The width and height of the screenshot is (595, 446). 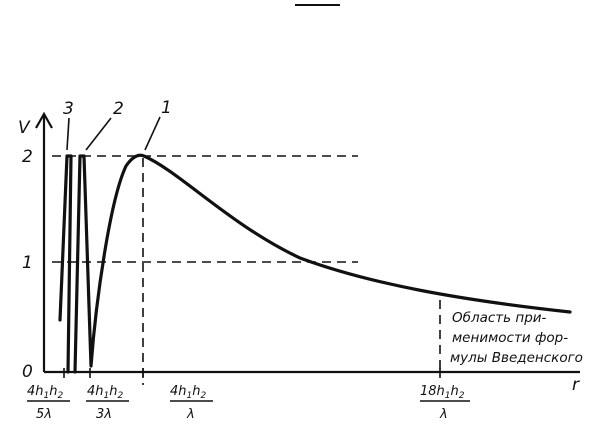 What do you see at coordinates (44, 414) in the screenshot?
I see `x-tick-fraction-denominator: 5λ` at bounding box center [44, 414].